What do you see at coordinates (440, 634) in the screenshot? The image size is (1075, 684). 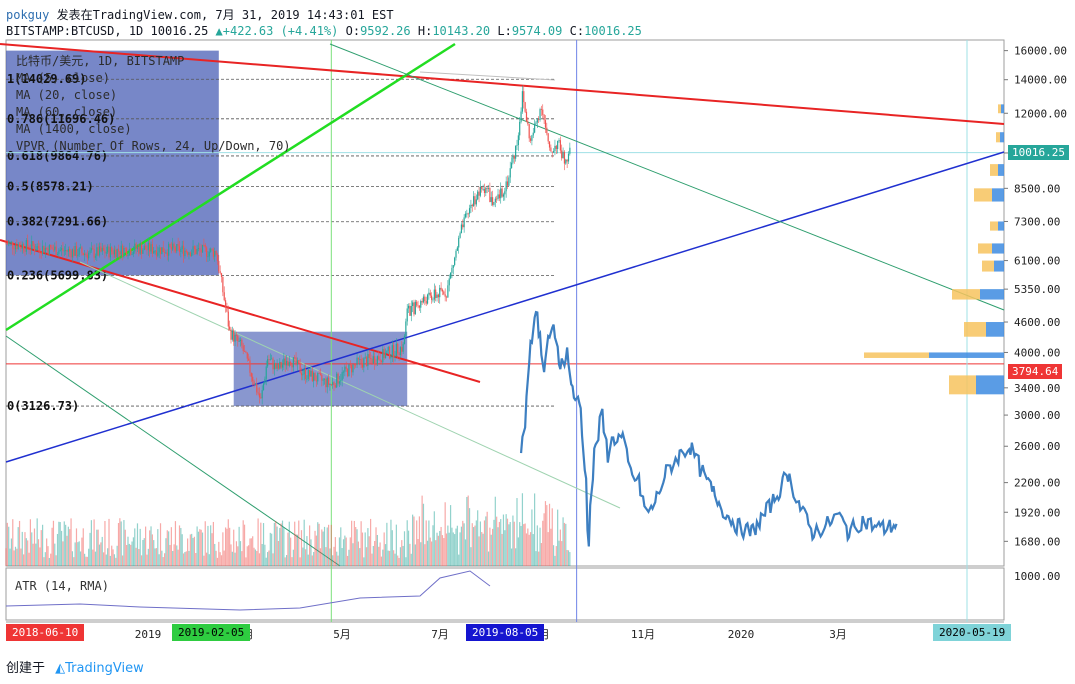 I see `x-tick-label: 7月` at bounding box center [440, 634].